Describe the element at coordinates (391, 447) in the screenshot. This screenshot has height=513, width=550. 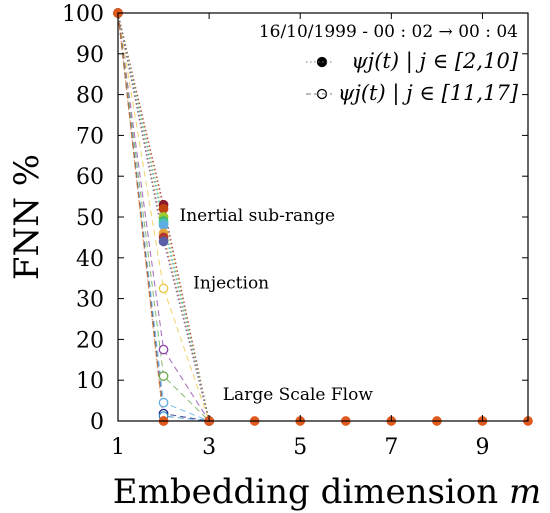
I see `x-tick-label: 7` at that location.